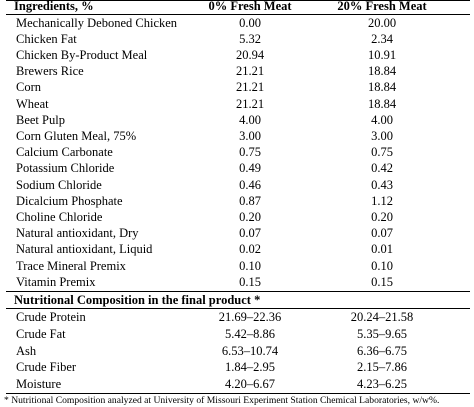  Describe the element at coordinates (250, 367) in the screenshot. I see `cell-0-fresh-meat-value: 1.84–2.95` at that location.